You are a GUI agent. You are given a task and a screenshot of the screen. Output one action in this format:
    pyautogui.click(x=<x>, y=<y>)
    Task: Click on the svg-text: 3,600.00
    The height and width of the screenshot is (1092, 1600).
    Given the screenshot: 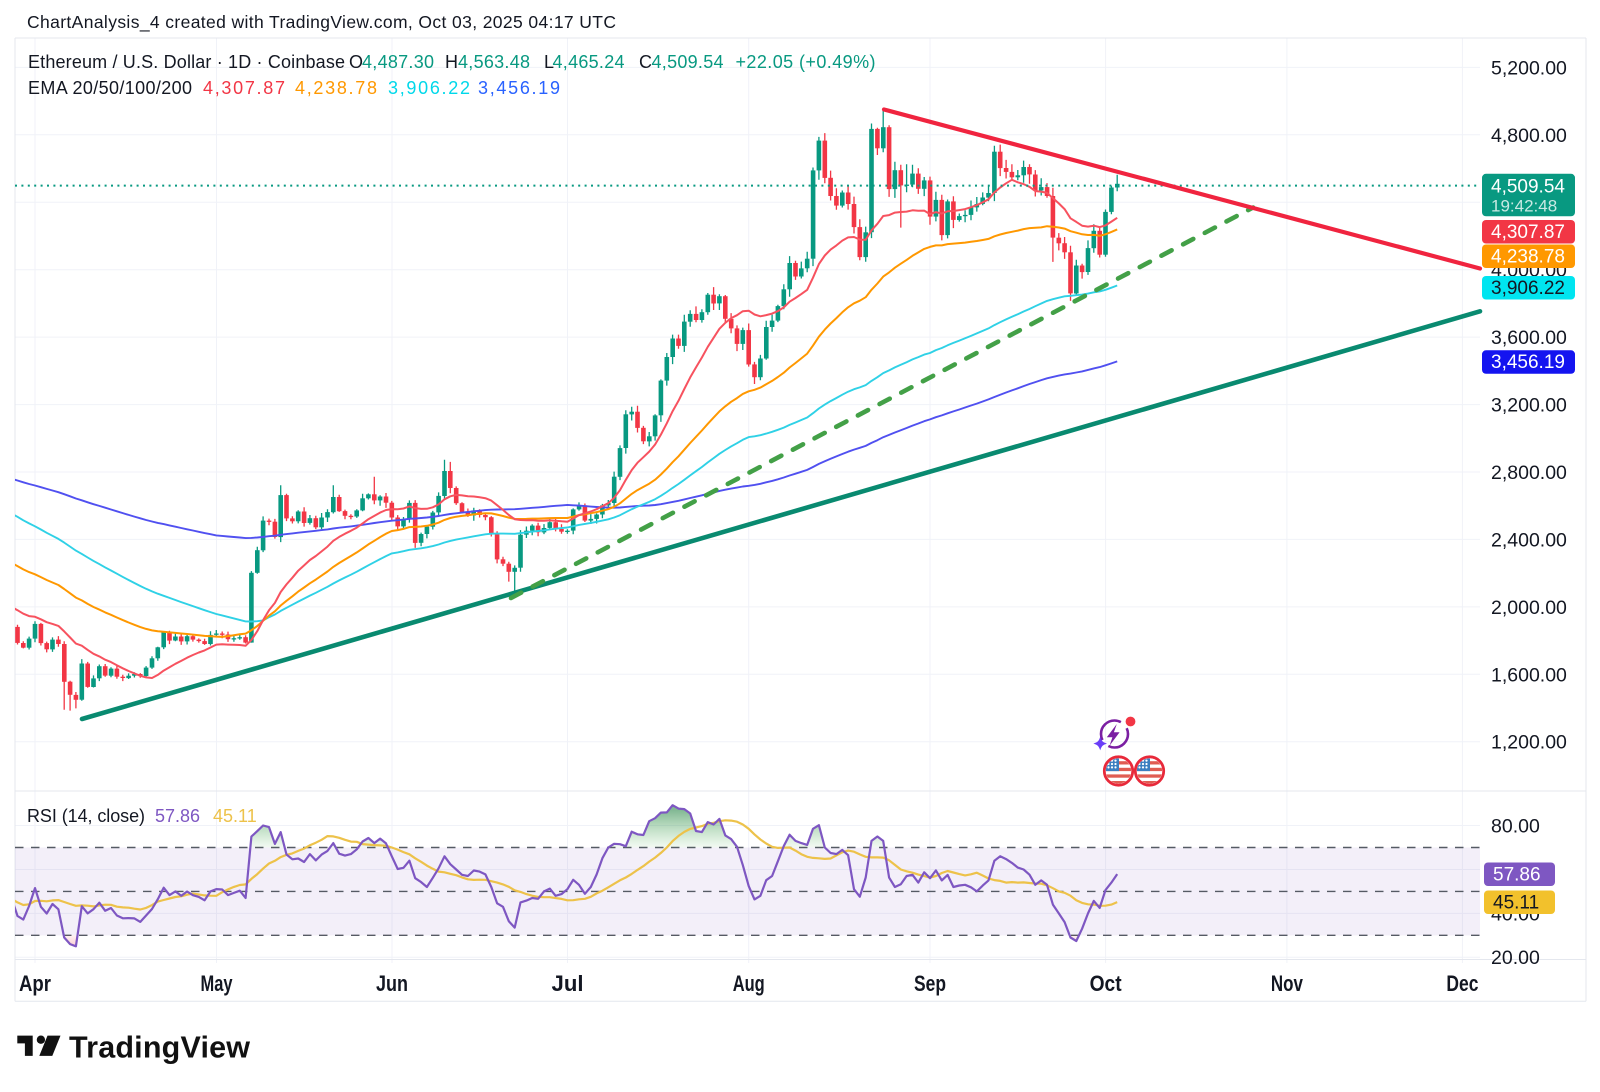 What is the action you would take?
    pyautogui.click(x=1529, y=338)
    